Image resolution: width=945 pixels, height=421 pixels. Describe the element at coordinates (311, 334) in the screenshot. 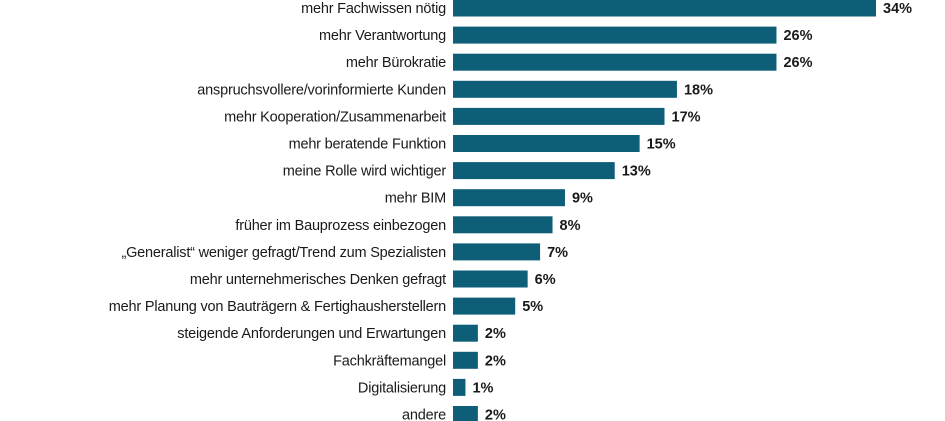

I see `category-label: steigende Anforderungen und Erwartungen` at that location.